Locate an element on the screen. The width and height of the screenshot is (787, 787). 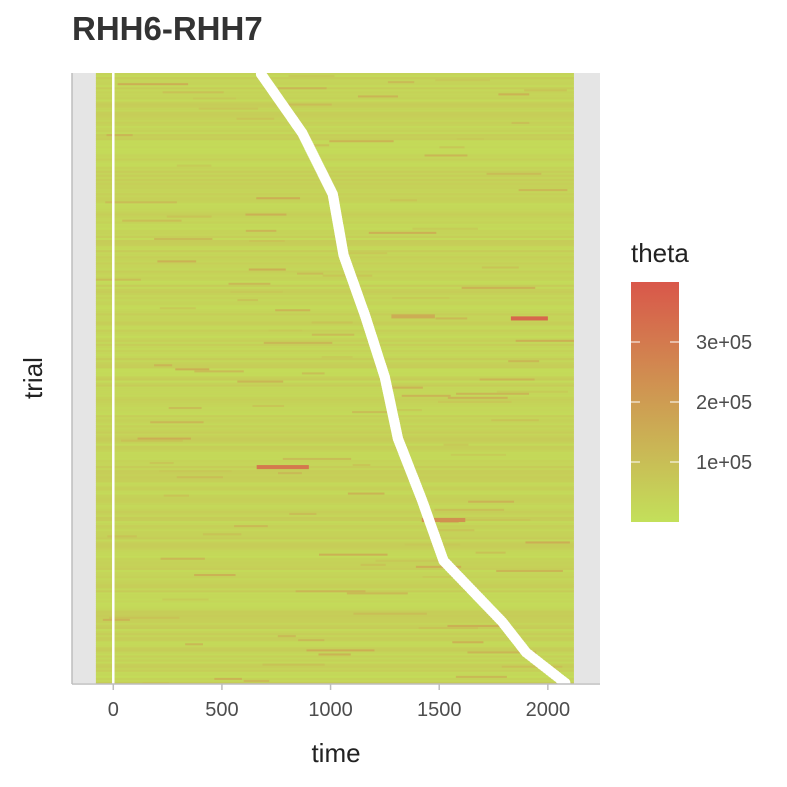
x-tick-label: 500 is located at coordinates (221, 710).